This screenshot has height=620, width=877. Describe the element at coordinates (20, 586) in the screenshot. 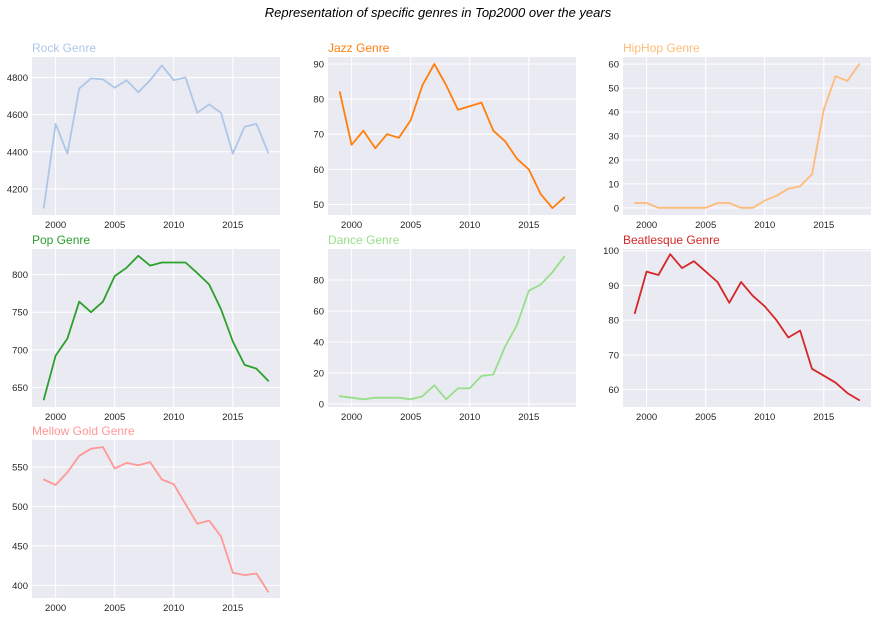

I see `y-tick-label: 400` at that location.